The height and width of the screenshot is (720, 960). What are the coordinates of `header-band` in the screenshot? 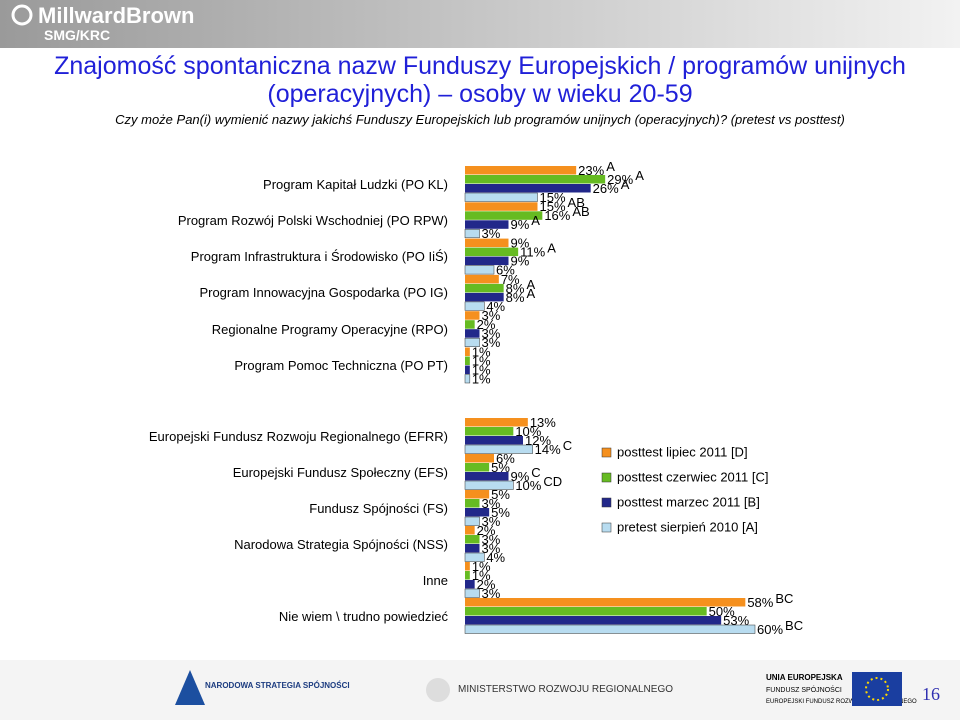 It's located at (480, 24).